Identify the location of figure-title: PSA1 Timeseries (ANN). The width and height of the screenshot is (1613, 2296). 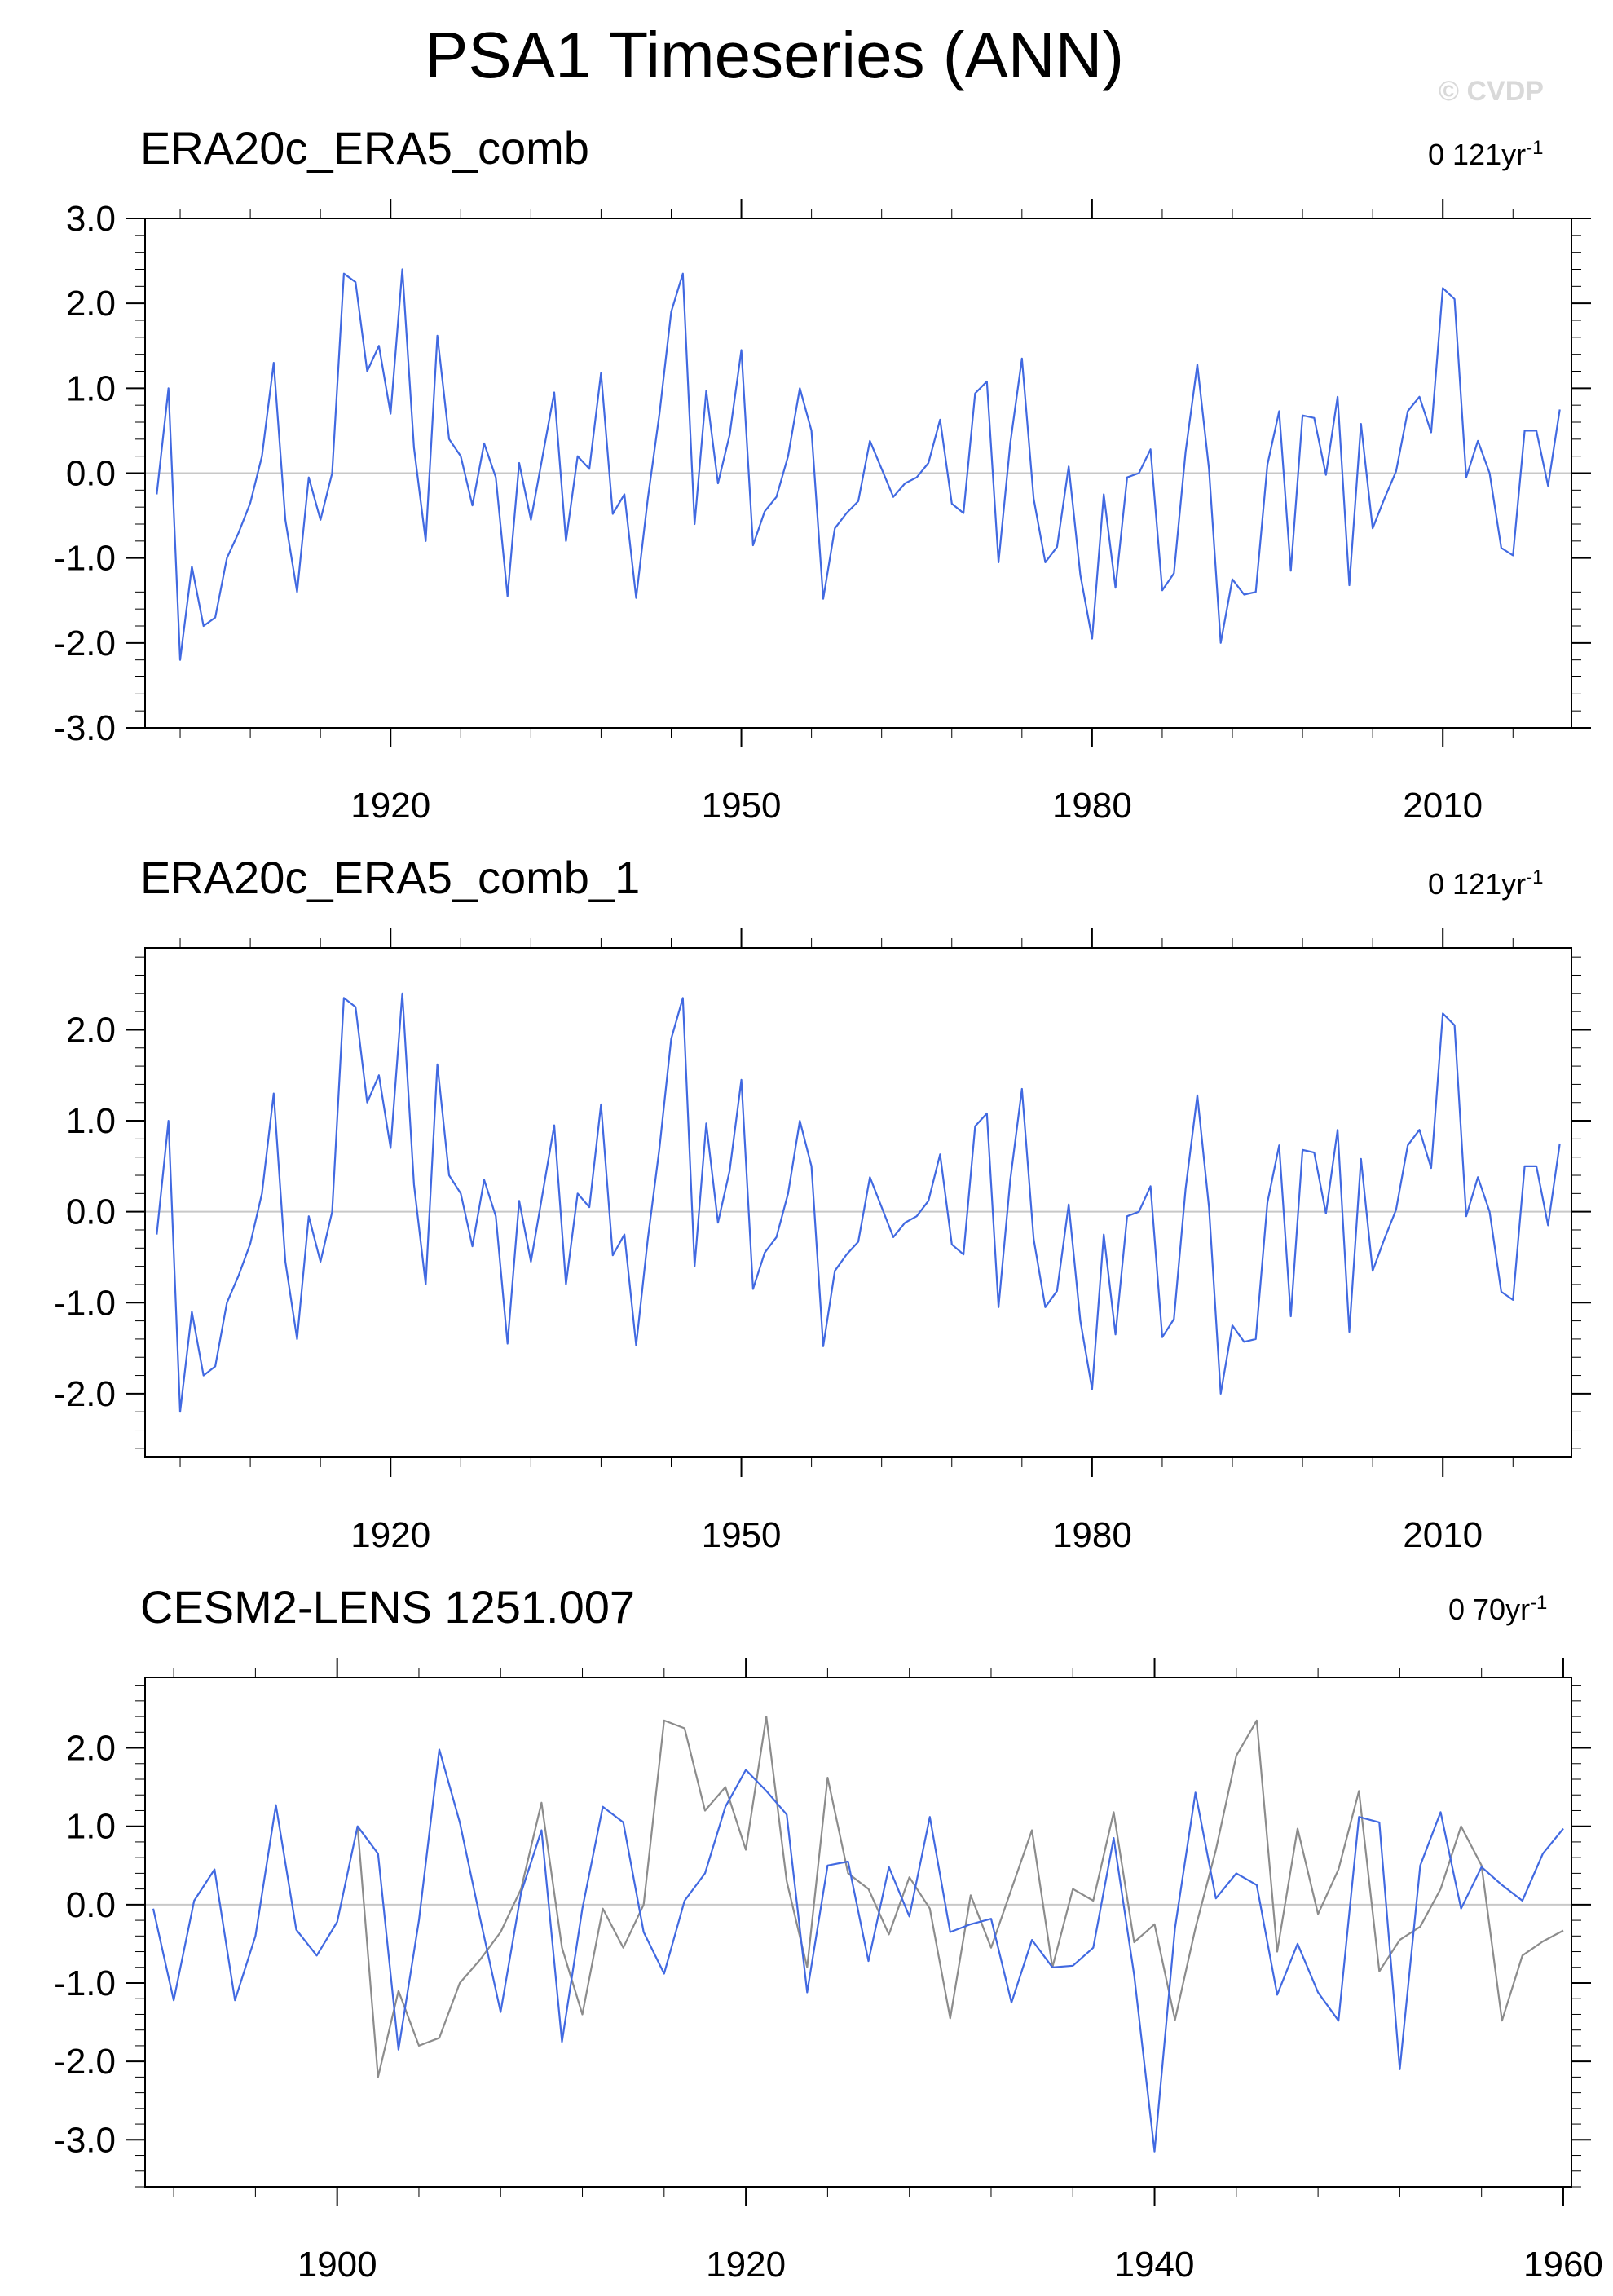
(774, 55).